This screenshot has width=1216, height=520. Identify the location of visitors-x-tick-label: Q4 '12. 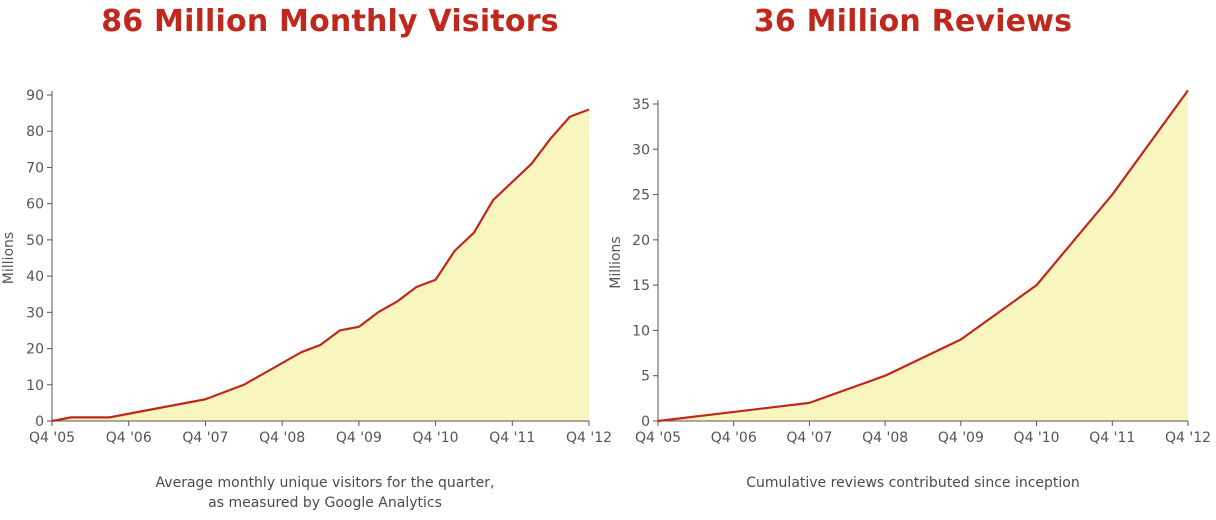
(589, 438).